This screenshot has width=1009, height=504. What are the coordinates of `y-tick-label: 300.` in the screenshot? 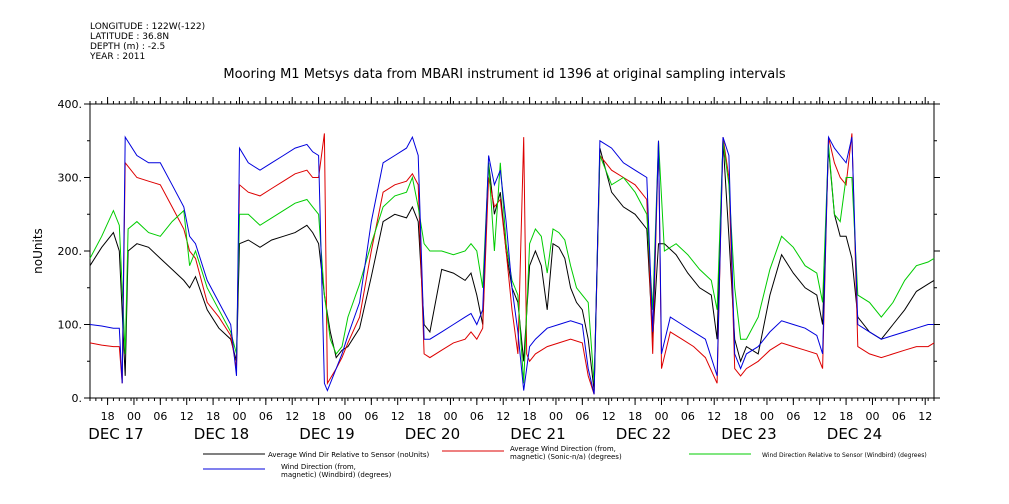 It's located at (70, 178).